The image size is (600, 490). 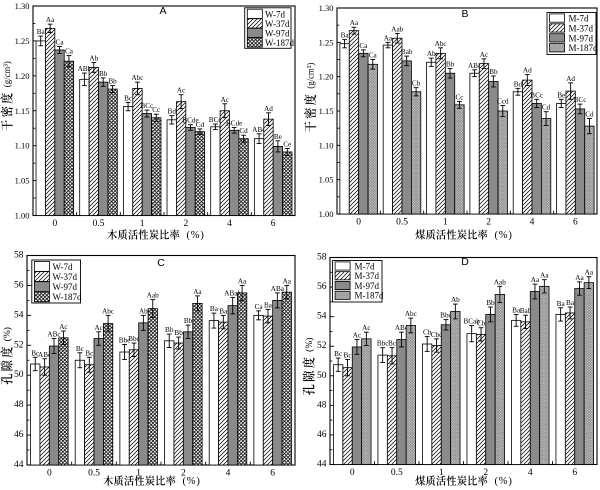 I want to click on svg-text: 52, so click(x=322, y=346).